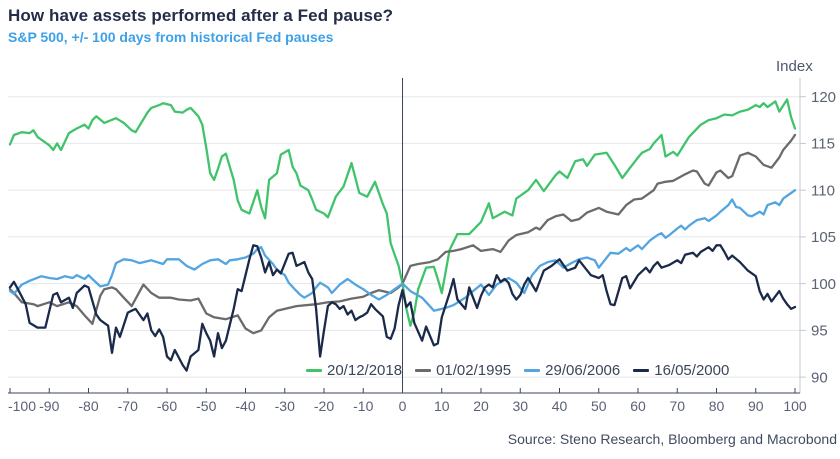 The width and height of the screenshot is (840, 459). Describe the element at coordinates (795, 406) in the screenshot. I see `x-tick-label-100: 100` at that location.